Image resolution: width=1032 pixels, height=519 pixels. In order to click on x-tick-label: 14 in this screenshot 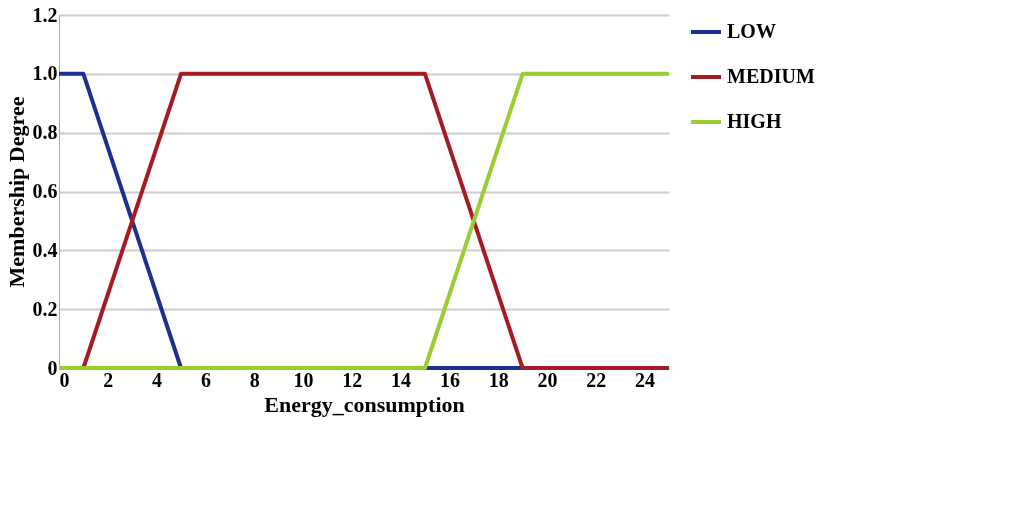, I will do `click(401, 379)`.